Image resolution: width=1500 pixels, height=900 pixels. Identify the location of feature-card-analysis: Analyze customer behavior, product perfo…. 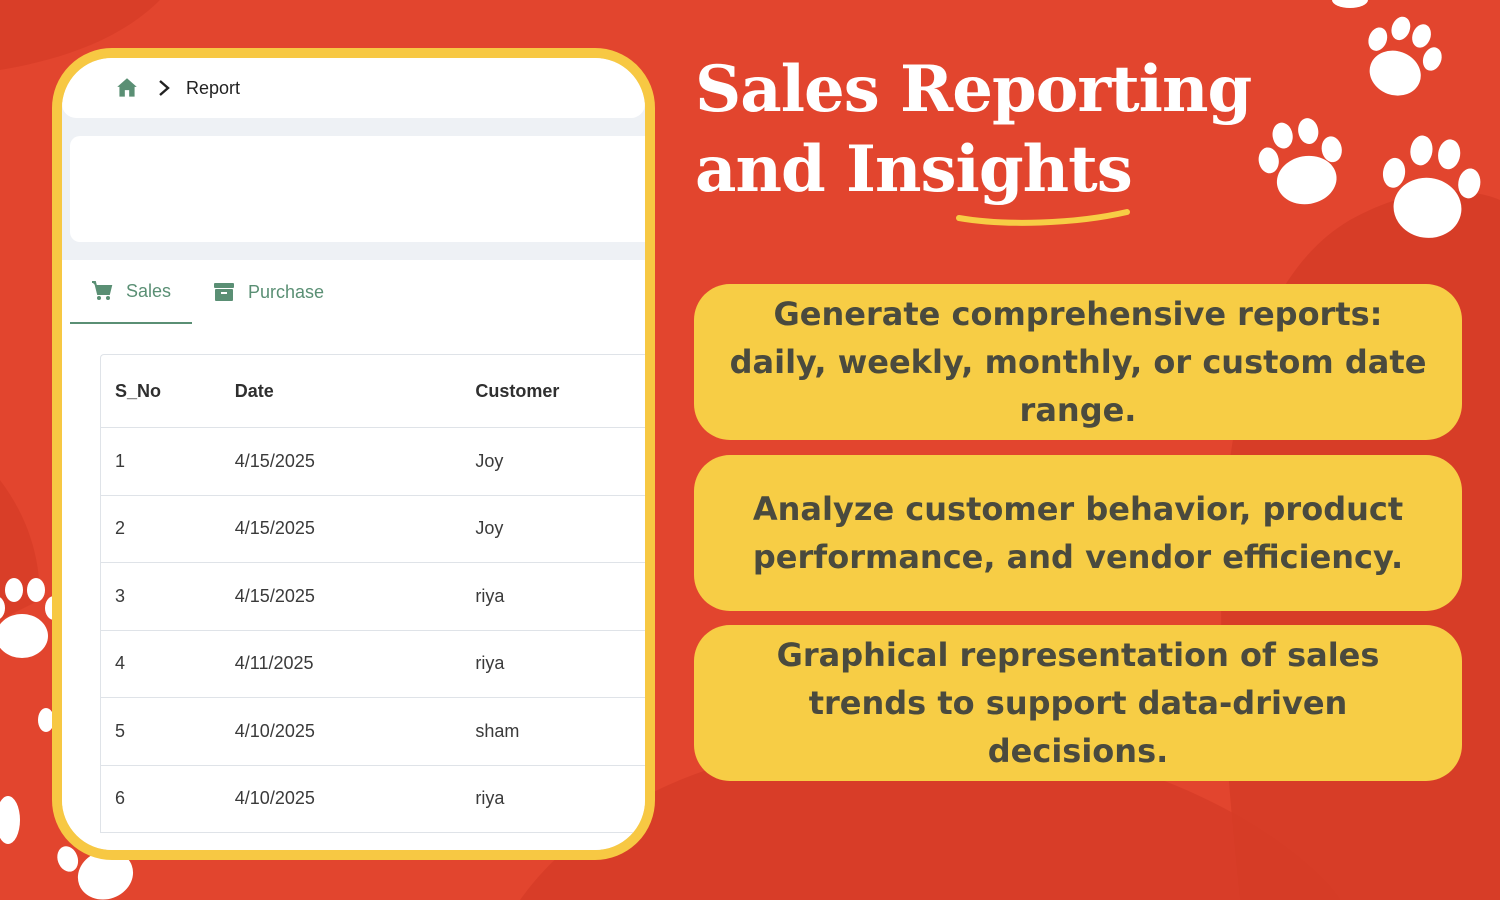
(1078, 533).